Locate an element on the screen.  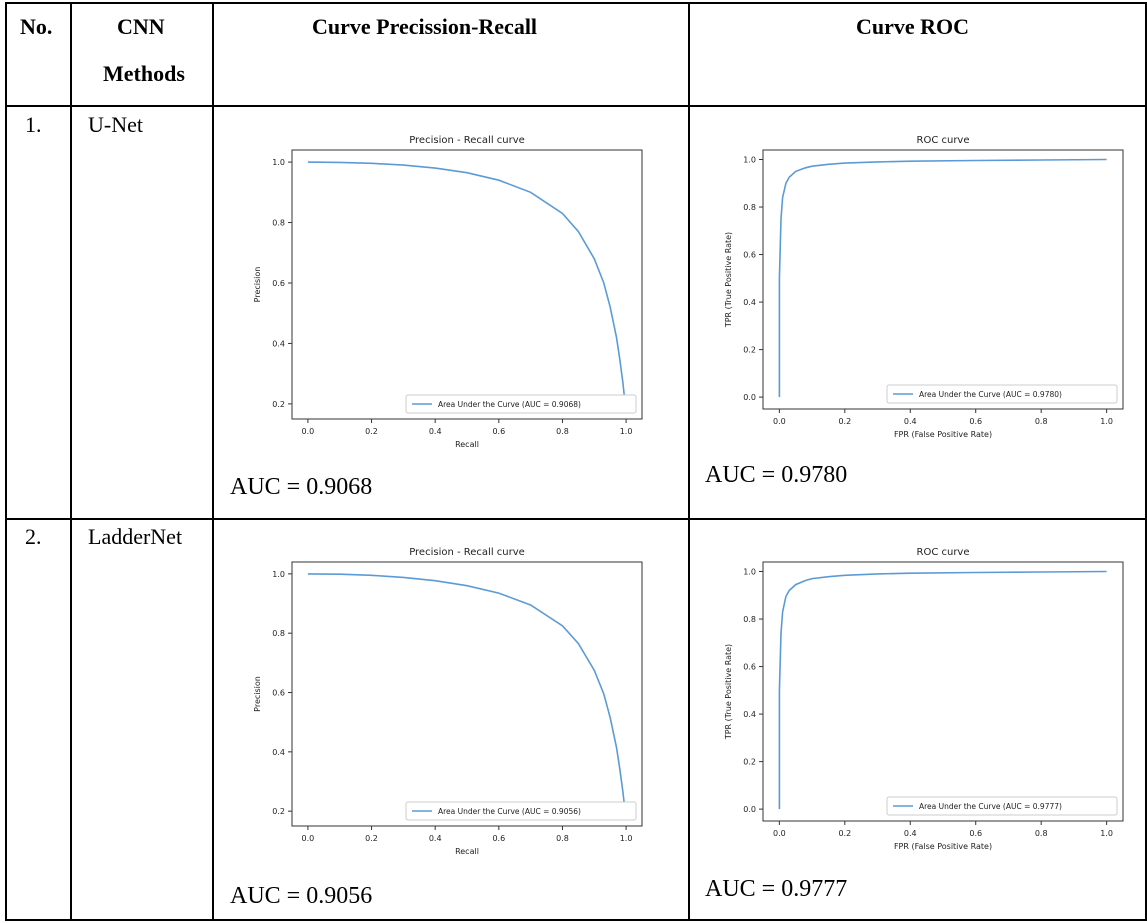
legend-label: Area Under the Curve (AUC = 0.9056) is located at coordinates (509, 811).